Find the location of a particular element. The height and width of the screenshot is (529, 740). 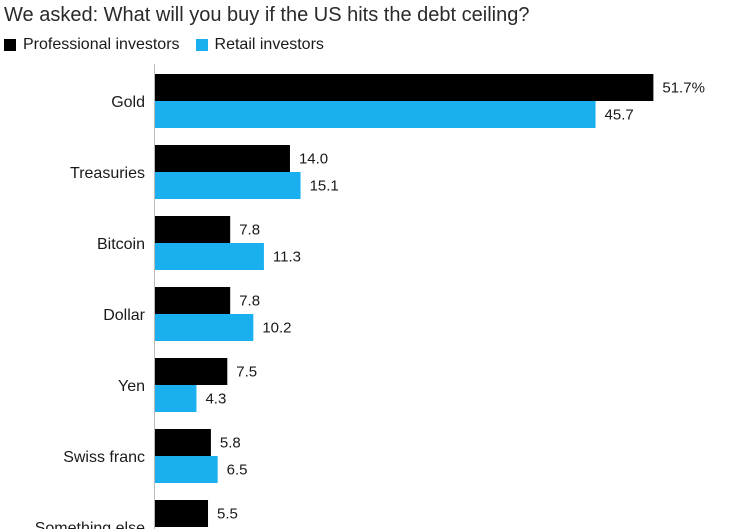

legend: Professional investors Retail investors is located at coordinates (172, 45).